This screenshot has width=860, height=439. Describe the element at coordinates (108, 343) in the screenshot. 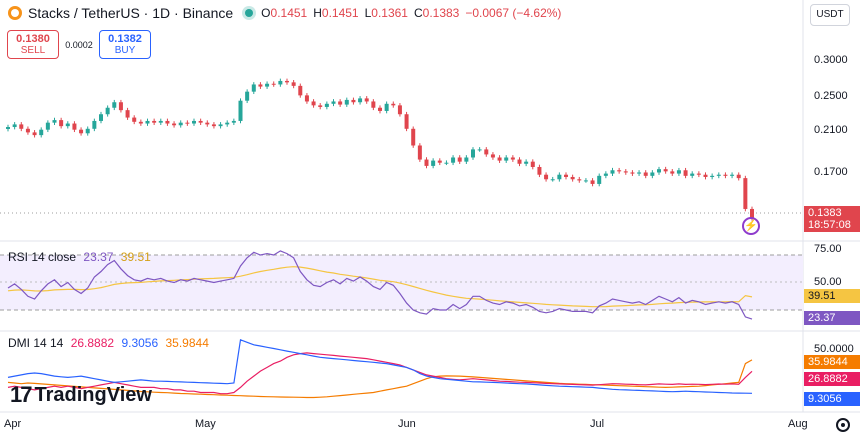

I see `dmi-legend: DMI 14 14 26.8882 9.3056 35.9844` at that location.